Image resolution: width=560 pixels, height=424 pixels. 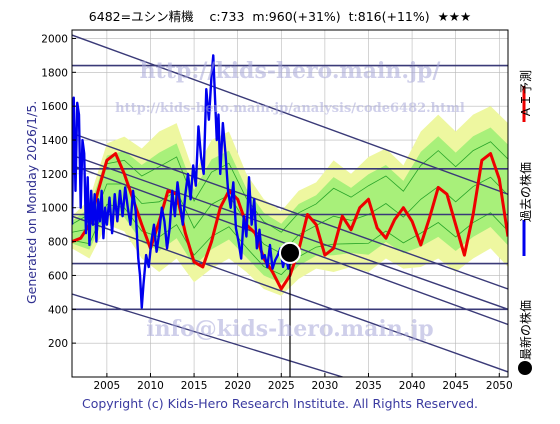 What do you see at coordinates (54, 39) in the screenshot?
I see `y-tick-label: 2000` at bounding box center [54, 39].